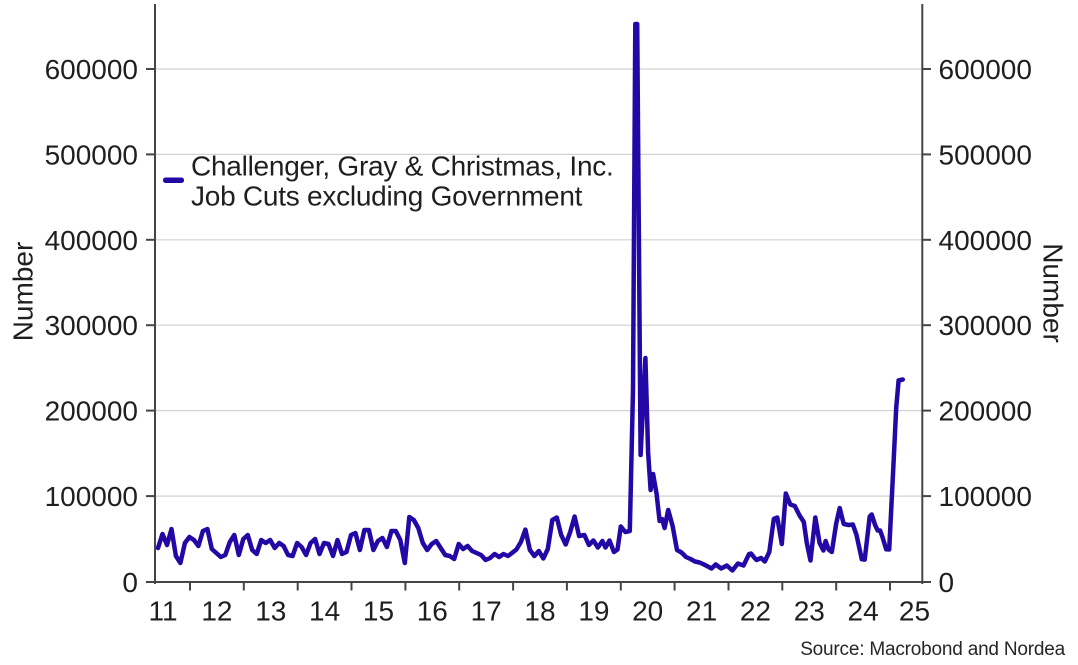  Describe the element at coordinates (755, 611) in the screenshot. I see `svg-text: 22` at that location.